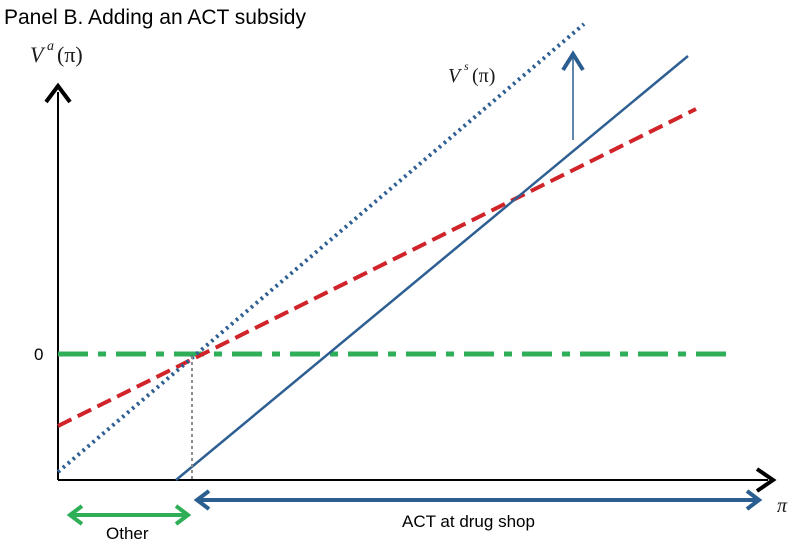 The height and width of the screenshot is (550, 801). What do you see at coordinates (155, 17) in the screenshot?
I see `panel-title: Panel B. Adding an ACT subsidy` at bounding box center [155, 17].